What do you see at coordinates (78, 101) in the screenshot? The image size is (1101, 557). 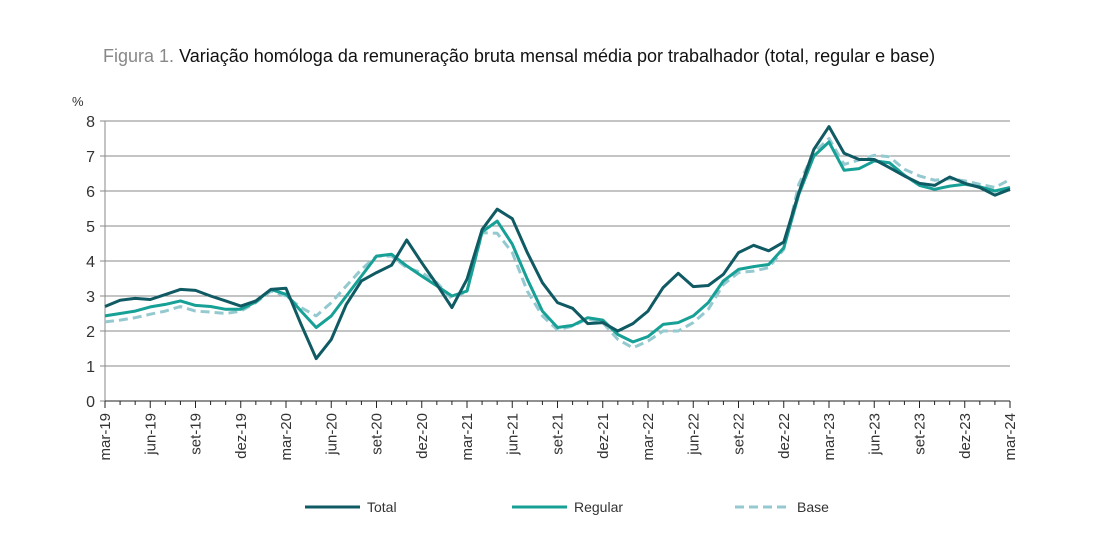 I see `y-axis-unit: %` at bounding box center [78, 101].